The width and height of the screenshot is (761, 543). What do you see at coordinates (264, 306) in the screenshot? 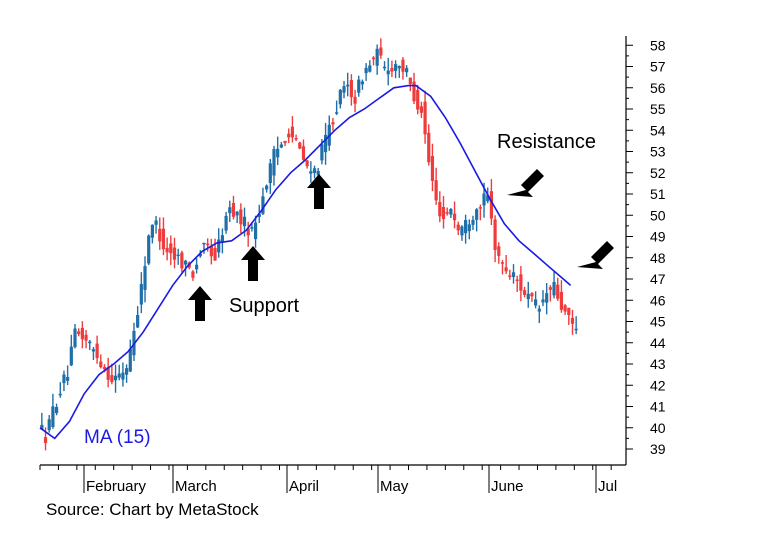
I see `support-label: Support` at bounding box center [264, 306].